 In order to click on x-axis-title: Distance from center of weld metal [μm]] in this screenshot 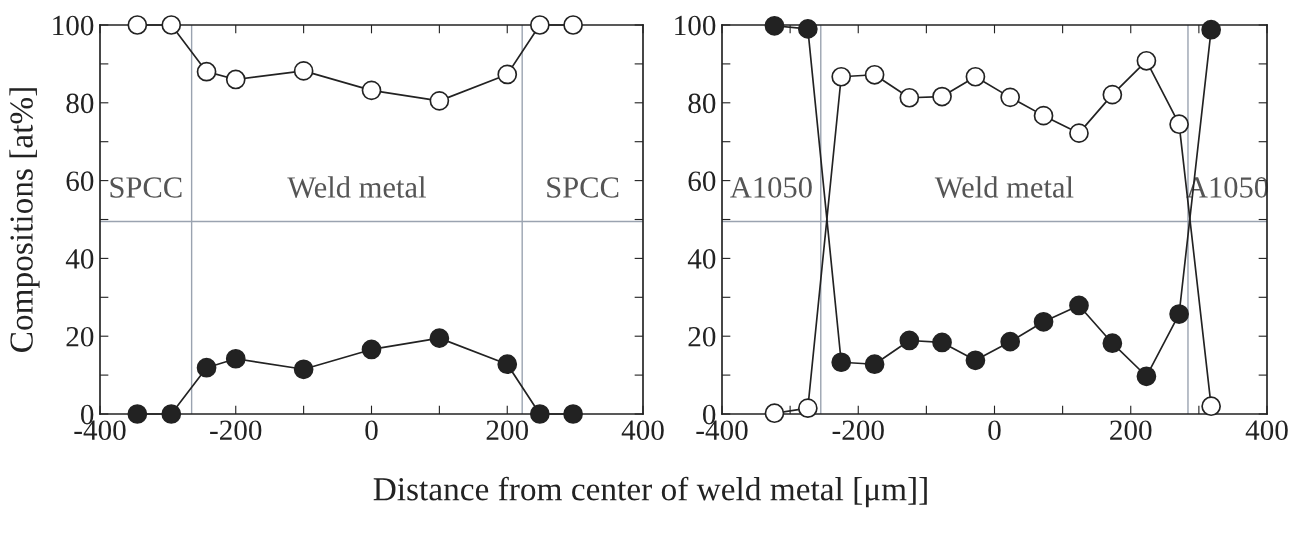, I will do `click(650, 492)`.